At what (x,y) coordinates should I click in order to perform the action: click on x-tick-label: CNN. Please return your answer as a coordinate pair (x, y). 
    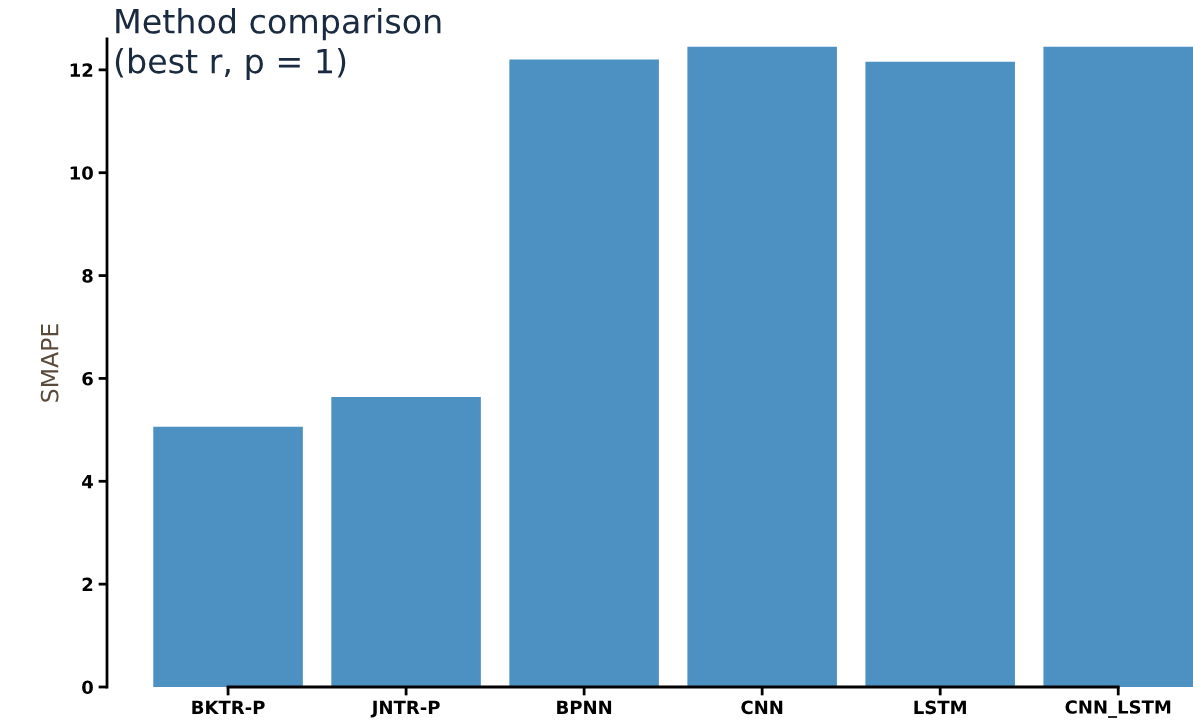
    Looking at the image, I should click on (762, 707).